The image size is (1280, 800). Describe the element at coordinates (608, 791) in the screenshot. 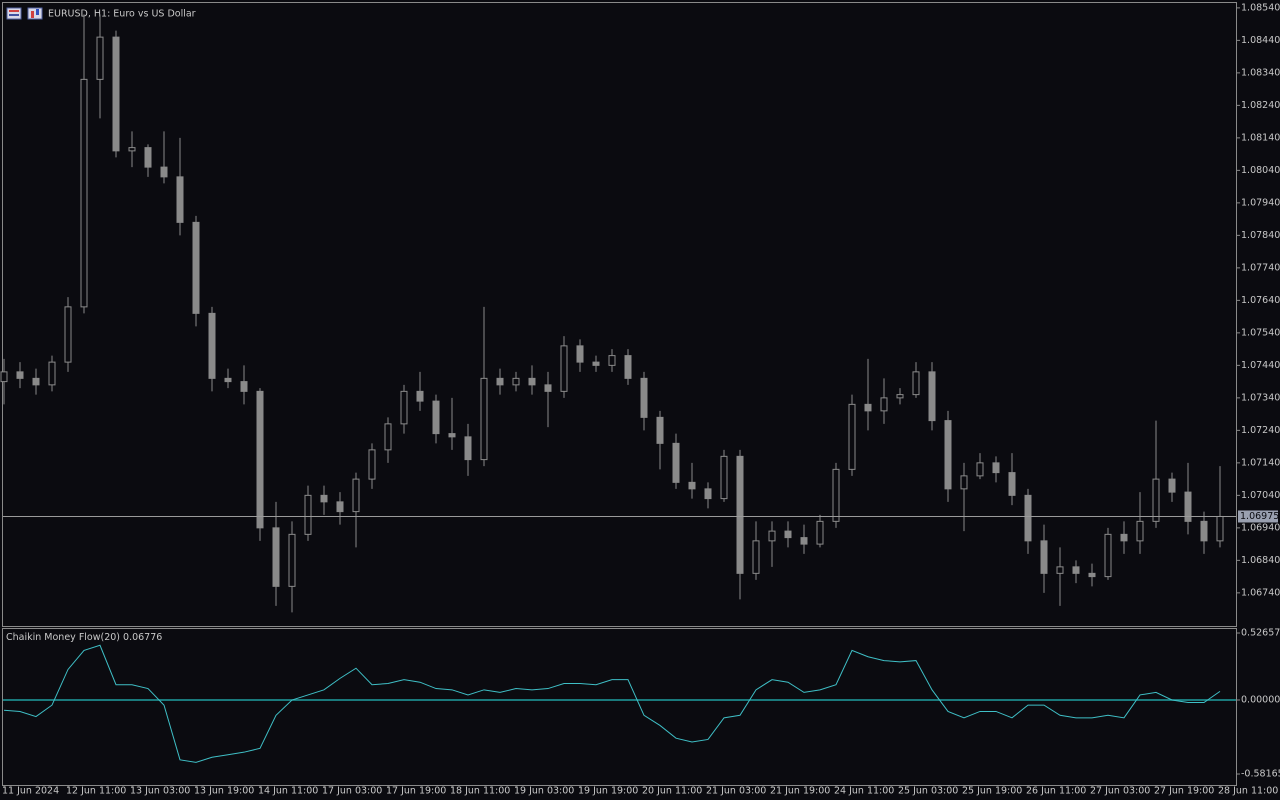

I see `x-tick-label: 19 Jun 19:00` at that location.